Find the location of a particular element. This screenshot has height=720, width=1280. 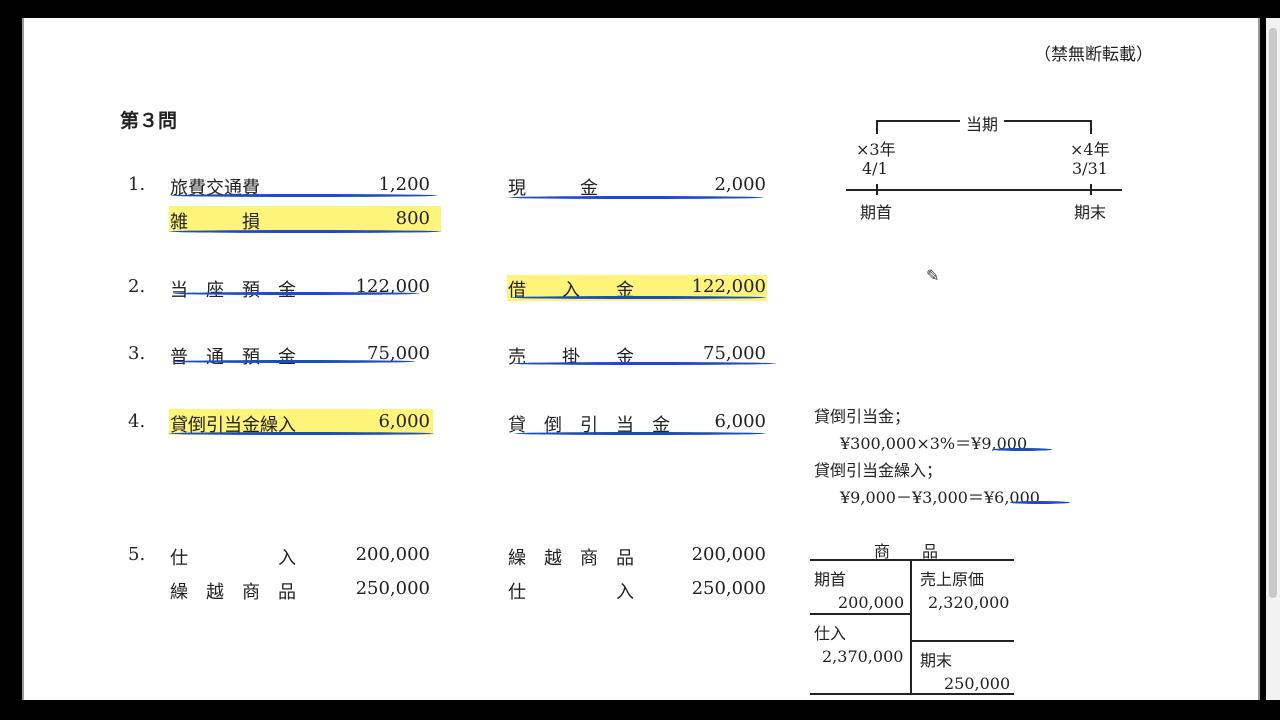

credit-account: 貸 倒 引 当 金 is located at coordinates (589, 425).